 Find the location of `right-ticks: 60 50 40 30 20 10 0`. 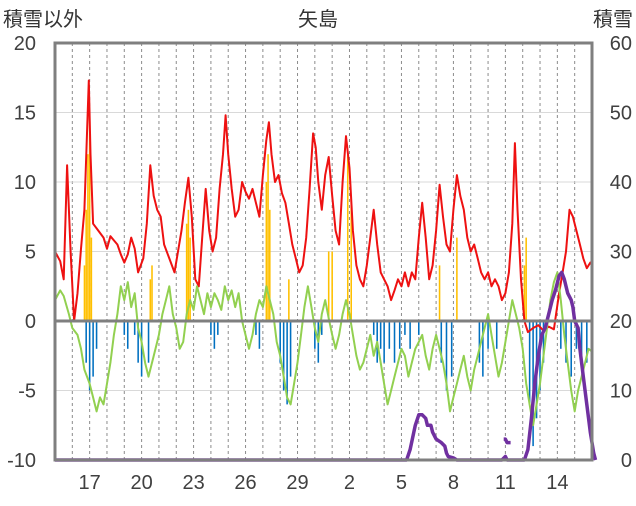

right-ticks: 60 50 40 30 20 10 0 is located at coordinates (621, 252).